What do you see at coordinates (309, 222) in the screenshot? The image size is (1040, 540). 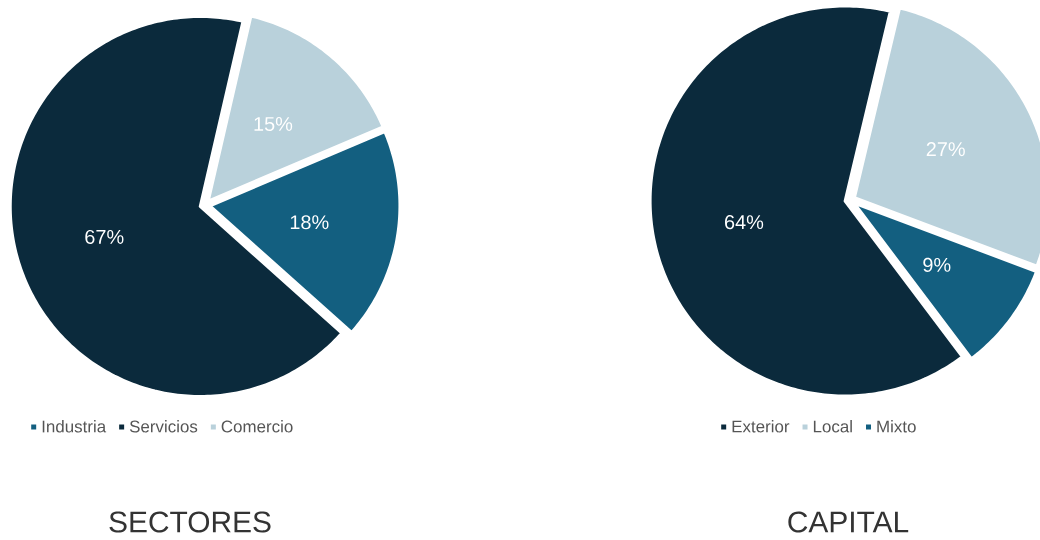 I see `data-label: 18%` at bounding box center [309, 222].